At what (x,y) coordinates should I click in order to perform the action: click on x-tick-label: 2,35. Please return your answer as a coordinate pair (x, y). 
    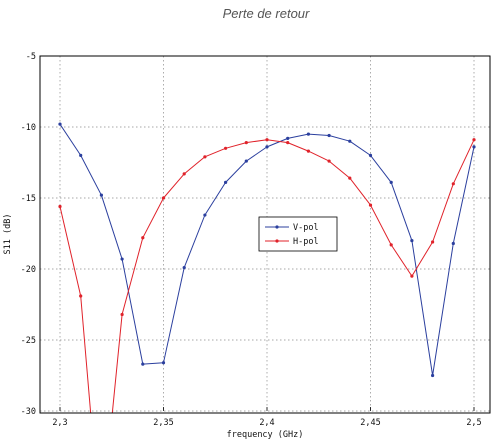
    Looking at the image, I should click on (163, 423).